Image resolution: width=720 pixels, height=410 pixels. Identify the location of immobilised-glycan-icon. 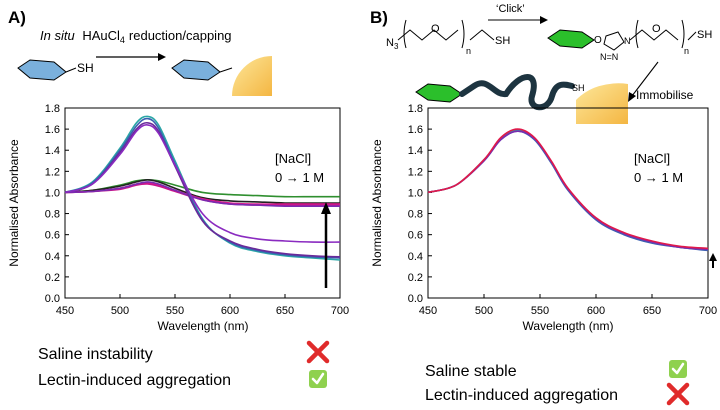
(439, 93).